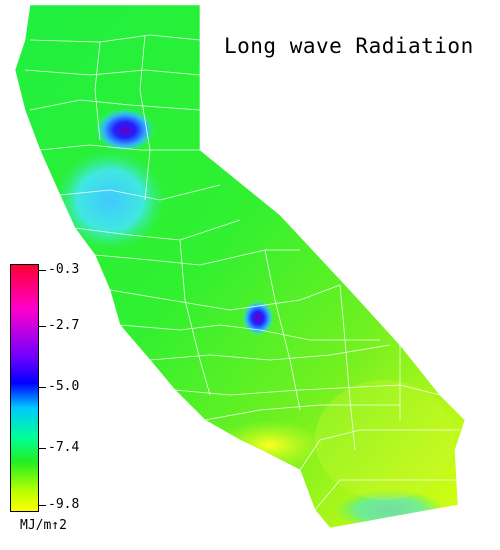 Image resolution: width=500 pixels, height=550 pixels. What do you see at coordinates (64, 386) in the screenshot?
I see `legend-tick-label: -5.0` at bounding box center [64, 386].